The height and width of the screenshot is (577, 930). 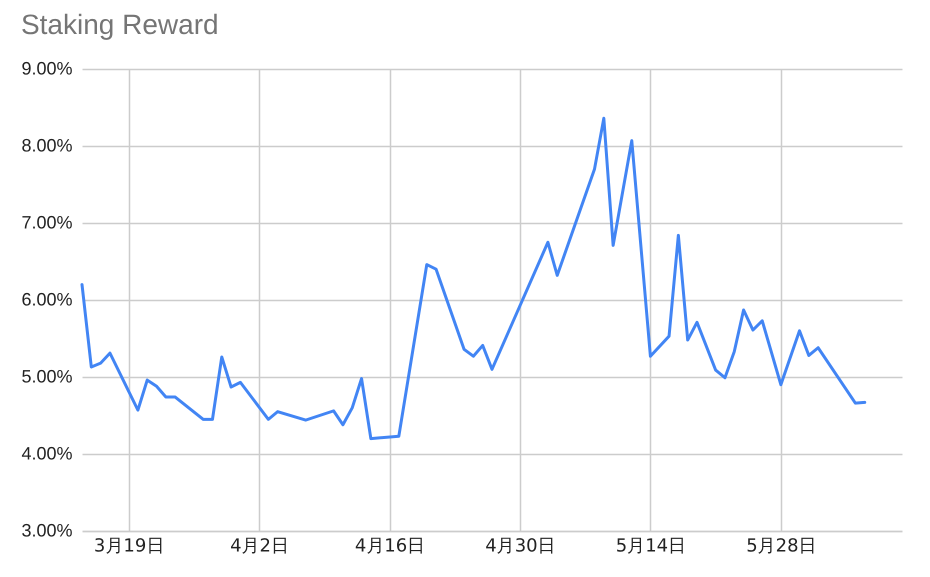 What do you see at coordinates (46, 222) in the screenshot?
I see `y-tick-label: 7.00%` at bounding box center [46, 222].